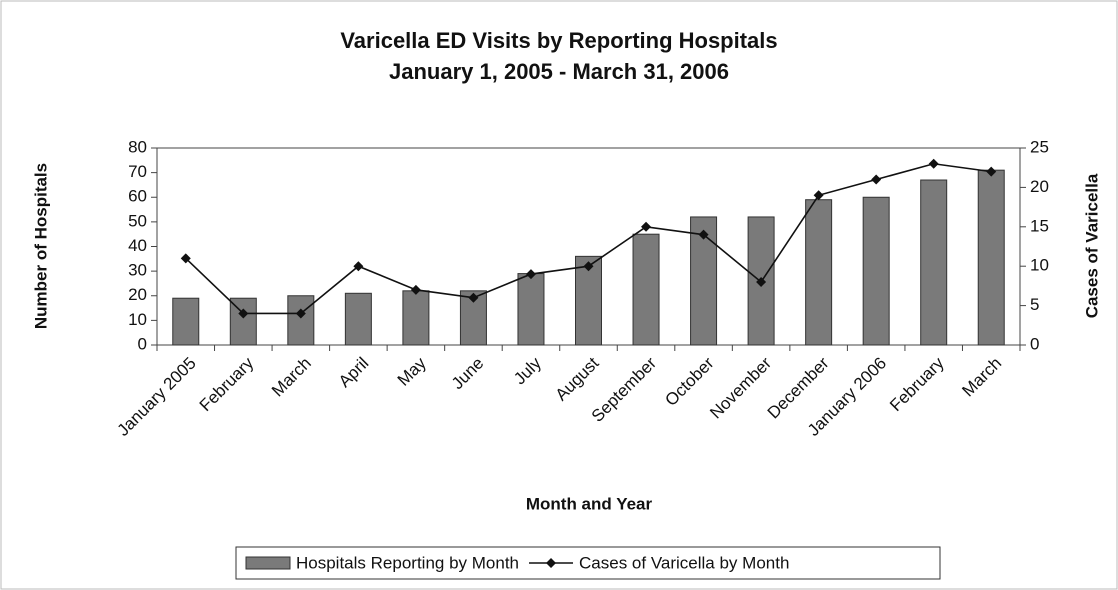  I want to click on y-tick-label: 40, so click(137, 245).